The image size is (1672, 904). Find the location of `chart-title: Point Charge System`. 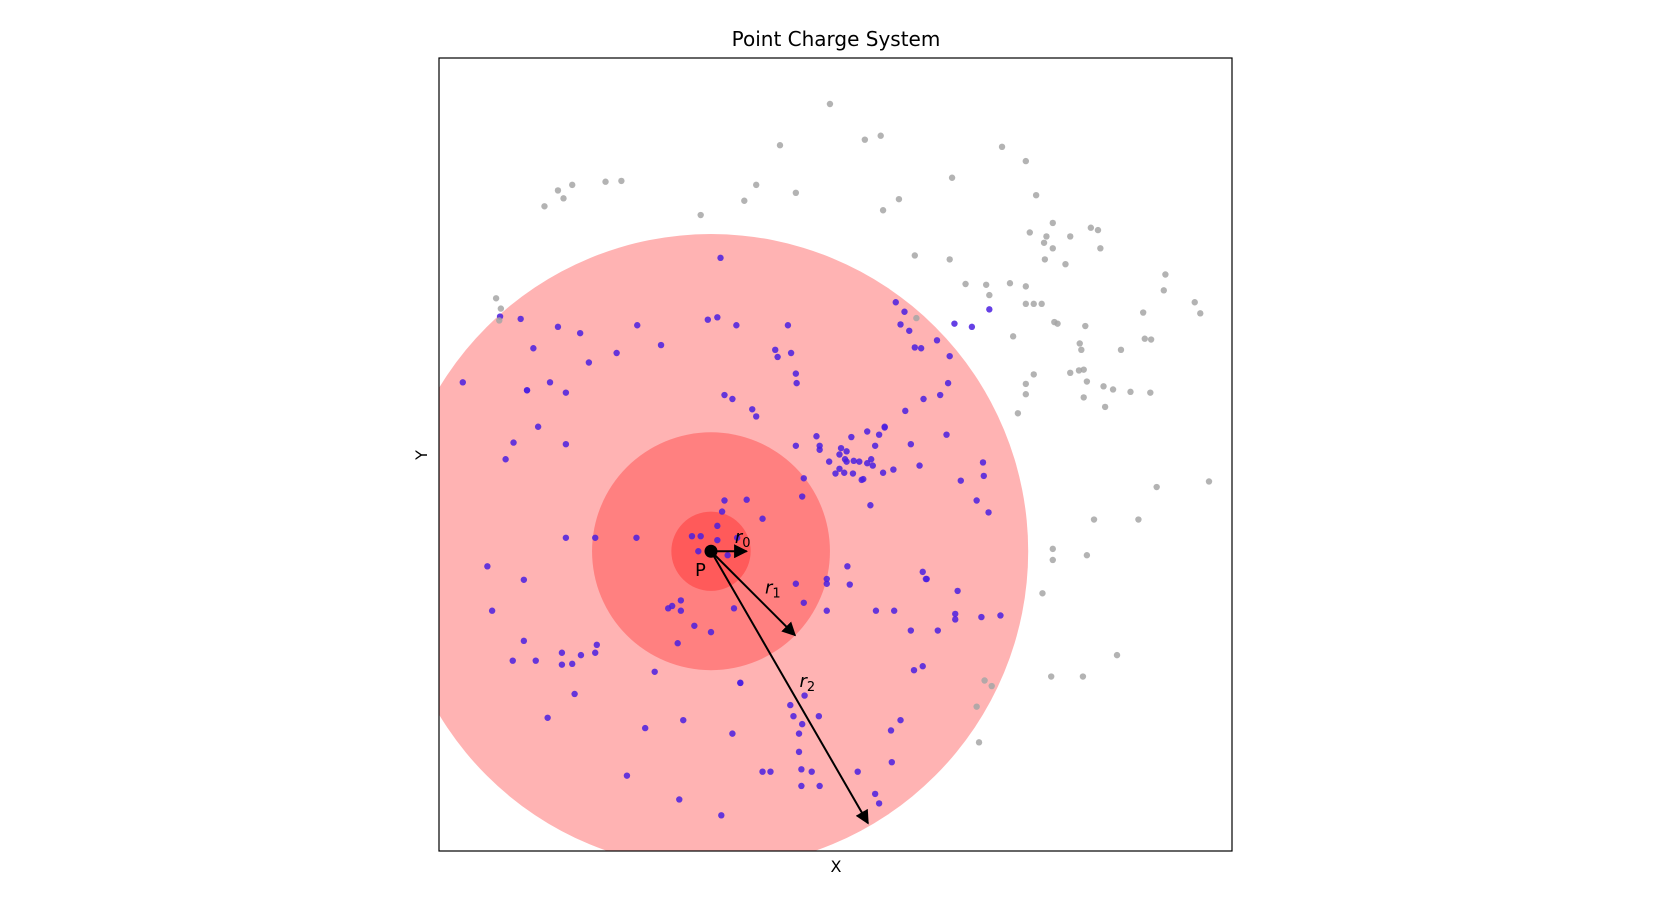

chart-title: Point Charge System is located at coordinates (836, 39).